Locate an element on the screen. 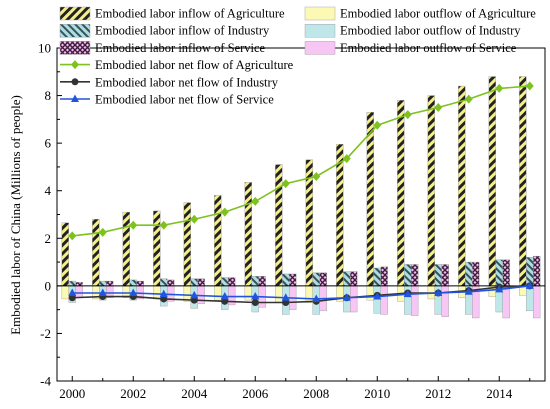 The image size is (550, 409). bar-hatch-ser-in-2015 is located at coordinates (537, 271).